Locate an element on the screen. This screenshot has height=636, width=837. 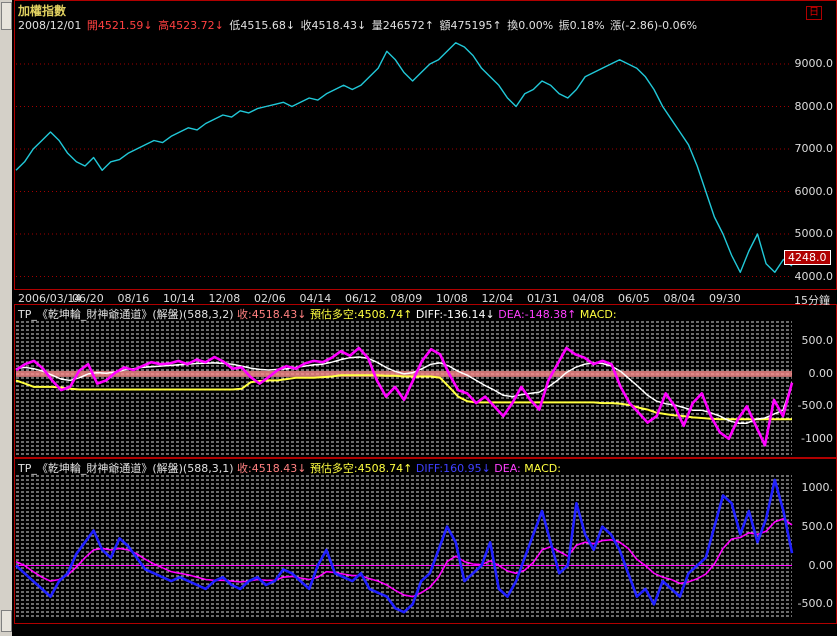
indicator2-estimate: 預估多空:4508.74↑ is located at coordinates (361, 468).